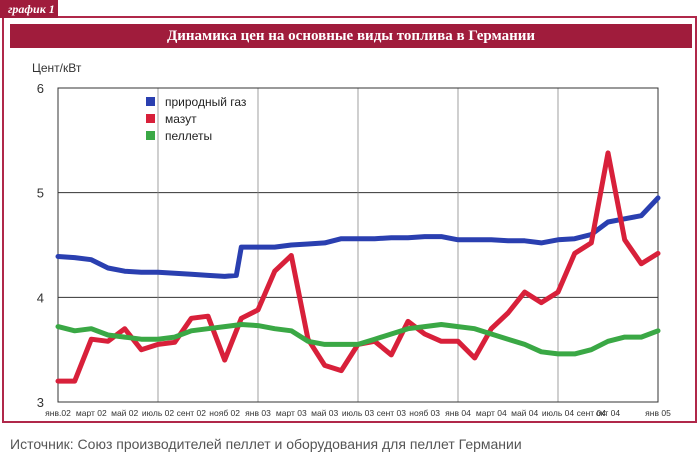  What do you see at coordinates (608, 413) in the screenshot?
I see `x-tick-label: окт 04` at bounding box center [608, 413].